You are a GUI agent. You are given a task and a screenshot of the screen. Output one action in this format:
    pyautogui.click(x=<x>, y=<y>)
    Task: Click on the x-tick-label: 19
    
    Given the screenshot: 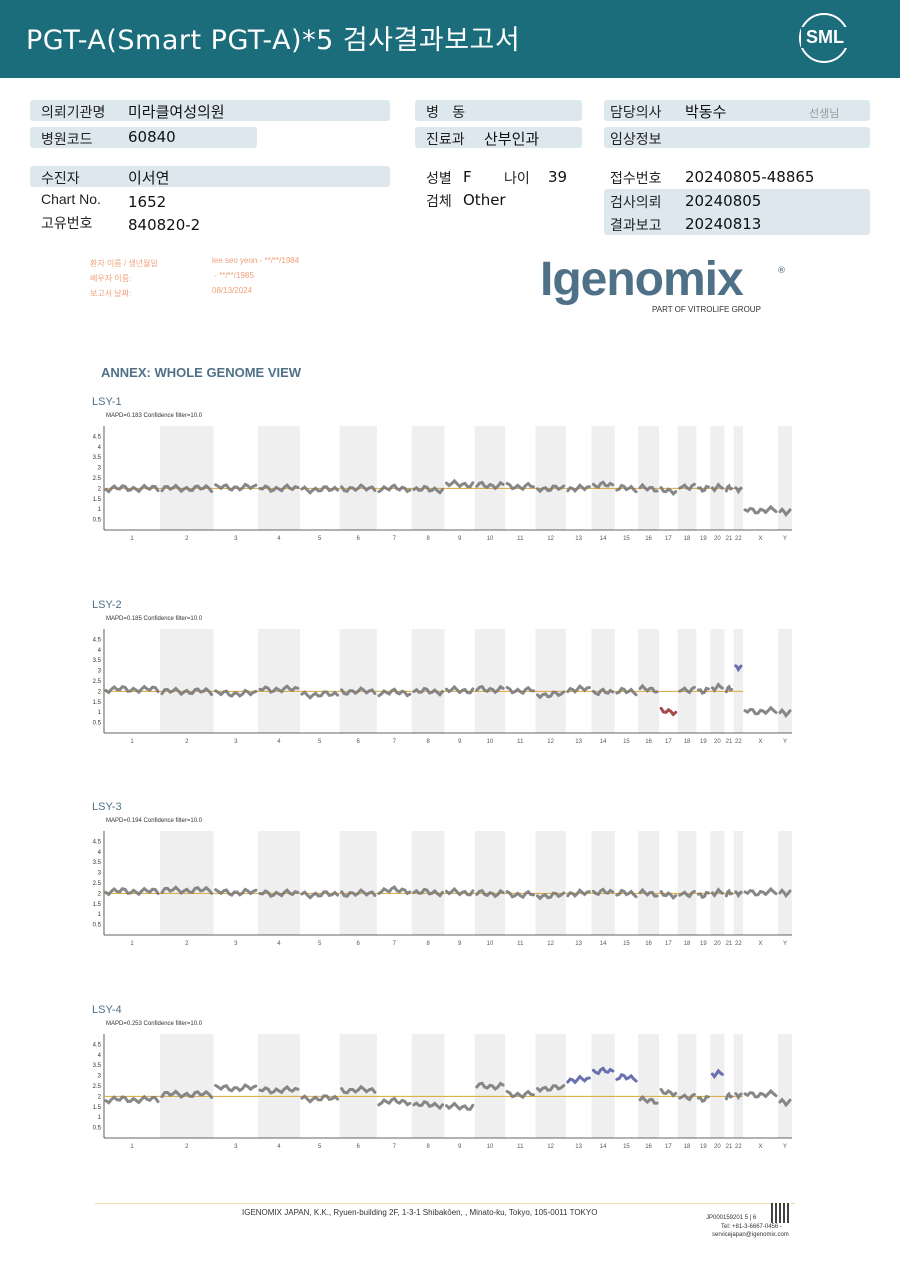 What is the action you would take?
    pyautogui.click(x=703, y=742)
    